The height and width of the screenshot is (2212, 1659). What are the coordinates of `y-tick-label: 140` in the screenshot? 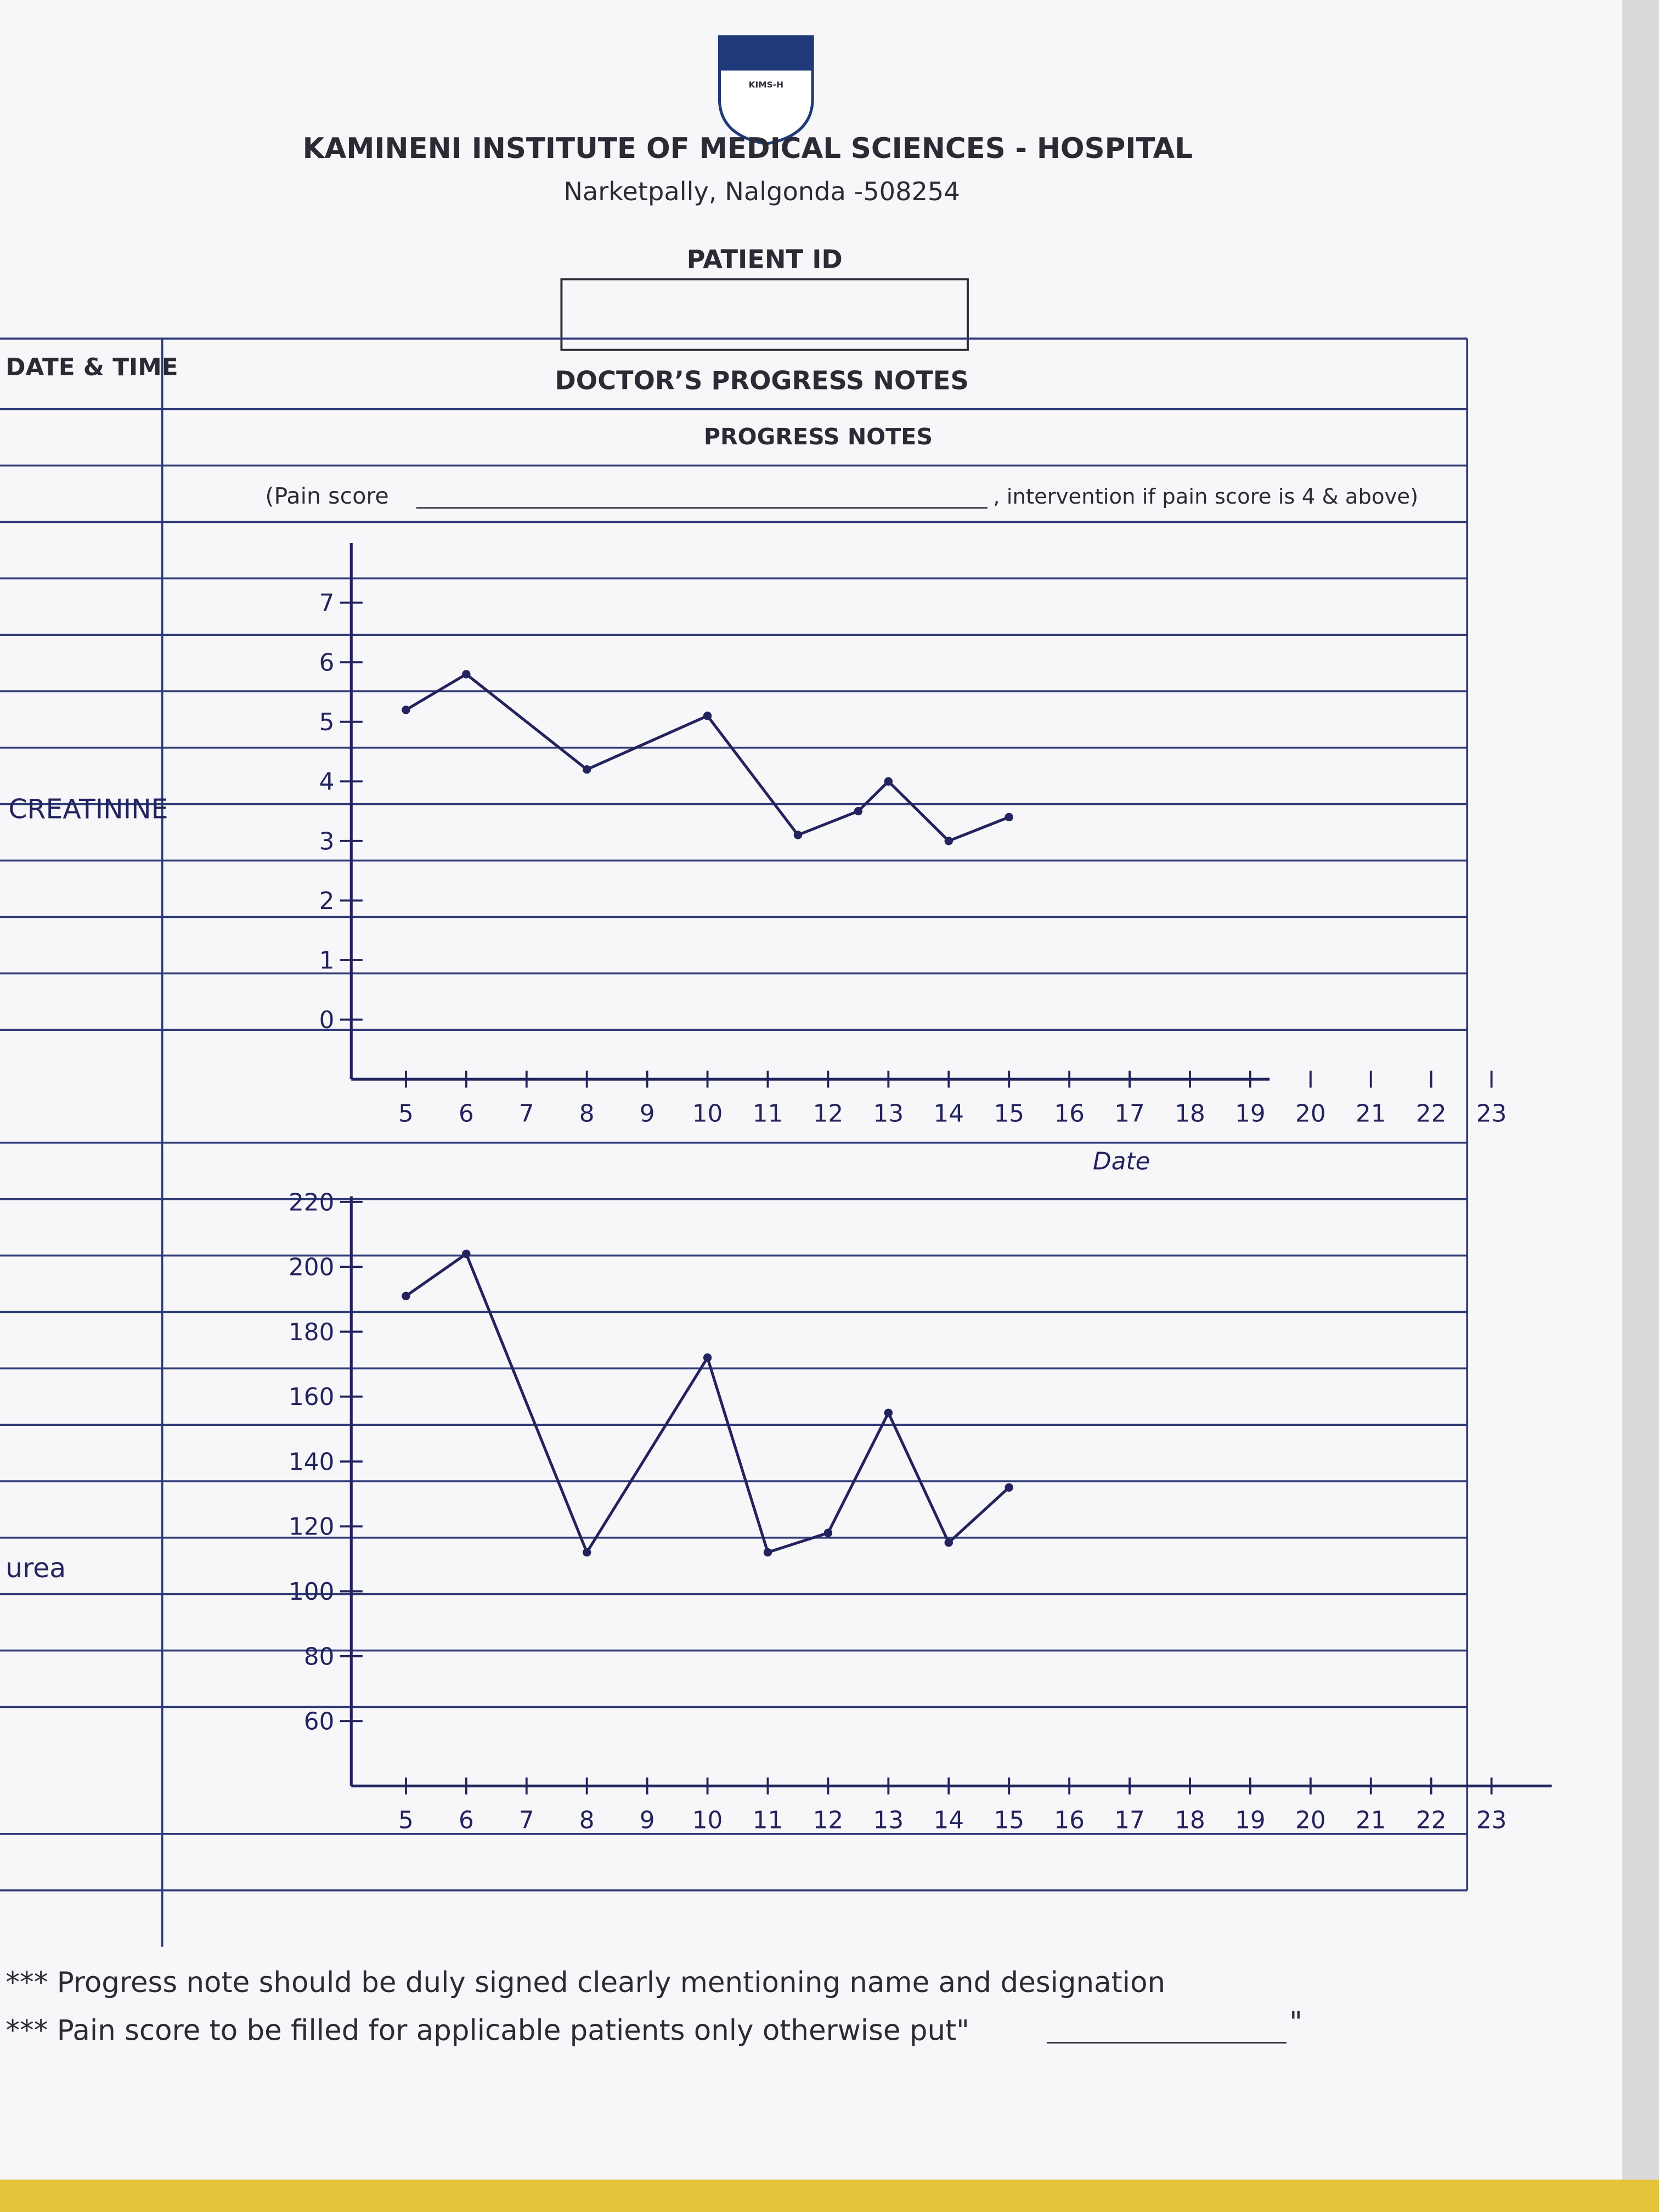 It's located at (312, 1462).